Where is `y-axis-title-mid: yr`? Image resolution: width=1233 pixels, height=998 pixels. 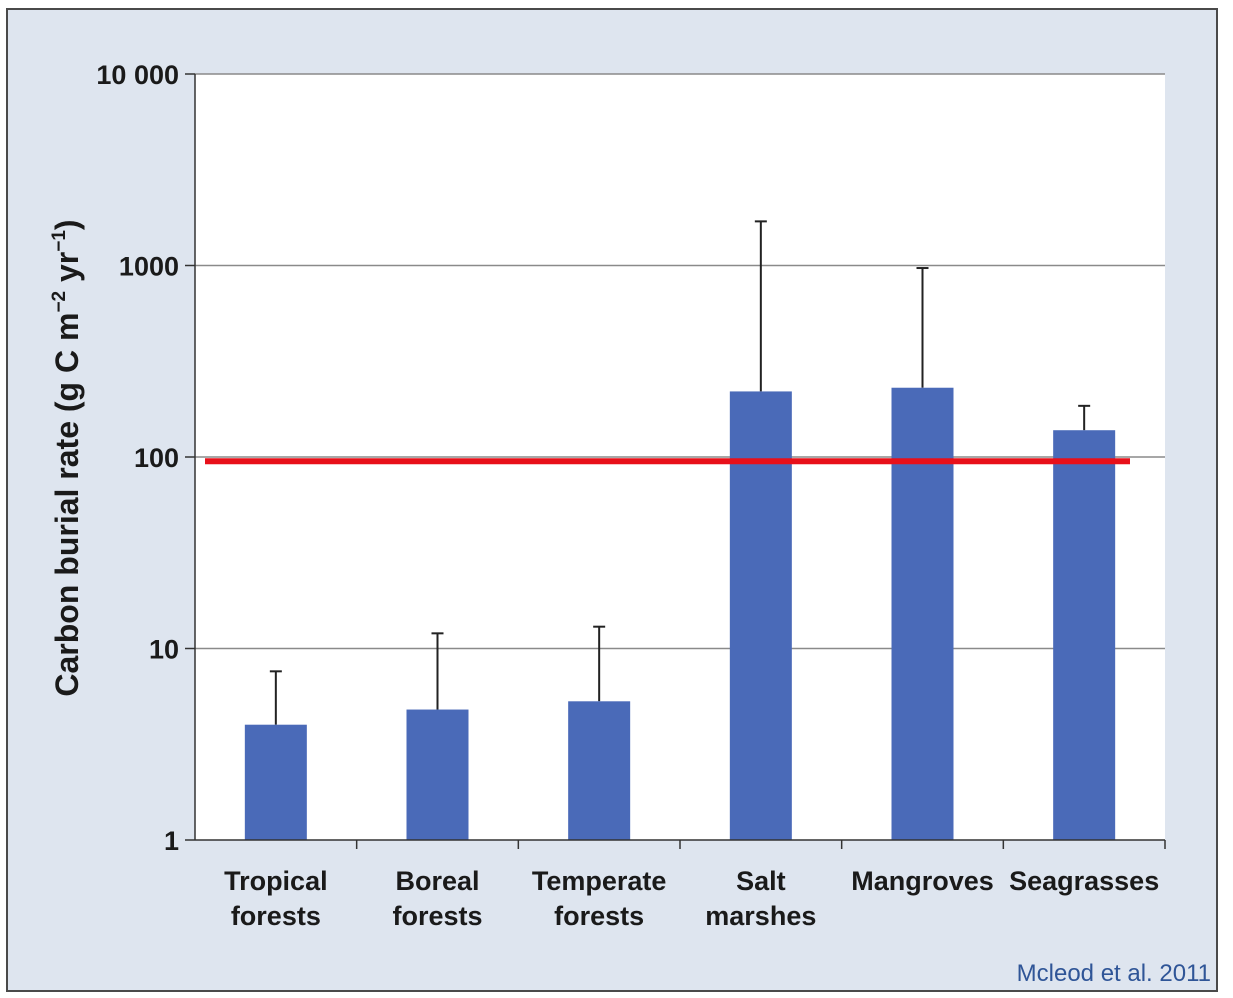 y-axis-title-mid: yr is located at coordinates (67, 271).